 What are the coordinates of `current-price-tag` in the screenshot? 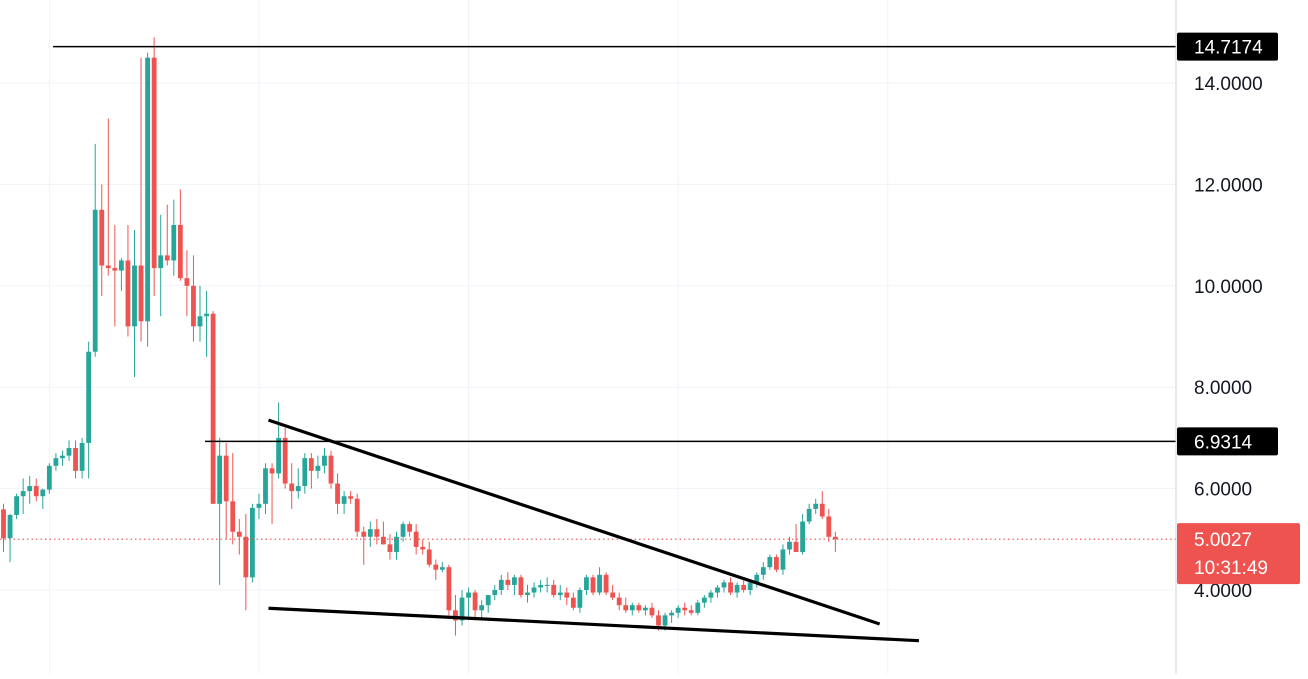 It's located at (1238, 554).